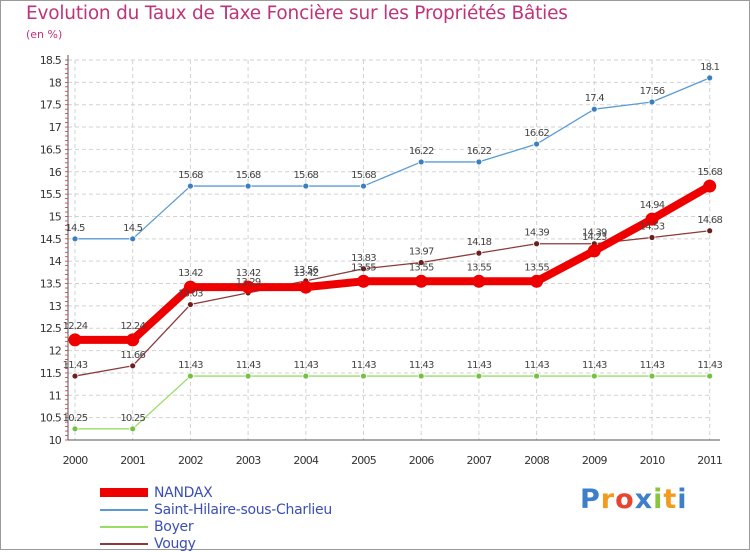 This screenshot has height=552, width=750. I want to click on y-tick-label: 11.5, so click(51, 373).